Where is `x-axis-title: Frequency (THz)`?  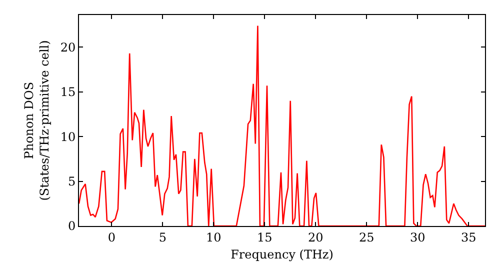 x-axis-title: Frequency (THz) is located at coordinates (282, 254).